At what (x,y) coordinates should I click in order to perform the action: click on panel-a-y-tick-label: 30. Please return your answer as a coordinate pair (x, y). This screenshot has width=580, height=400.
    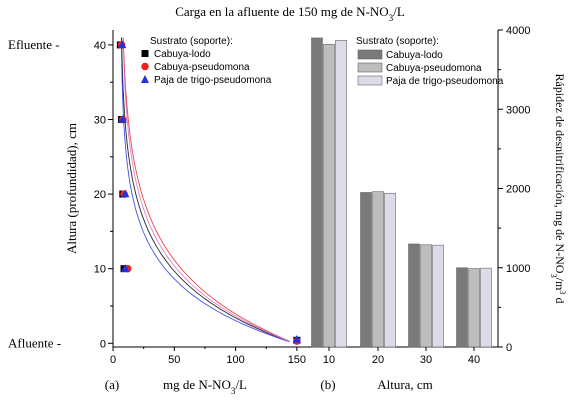
    Looking at the image, I should click on (100, 121).